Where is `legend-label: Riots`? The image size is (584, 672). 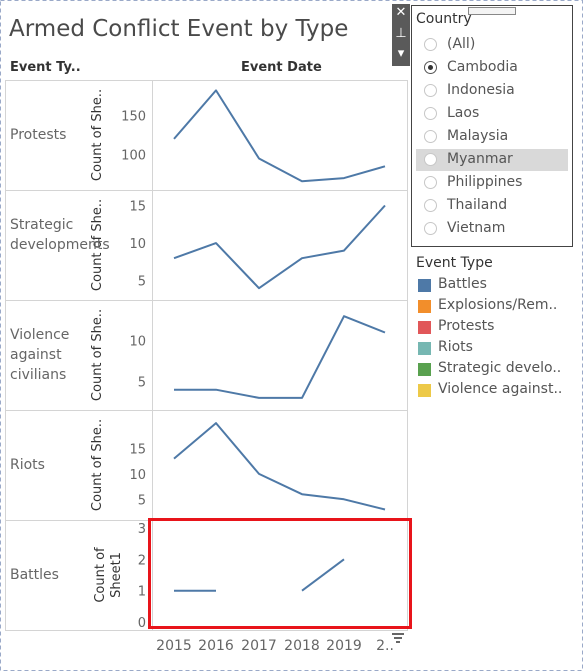 legend-label: Riots is located at coordinates (455, 347).